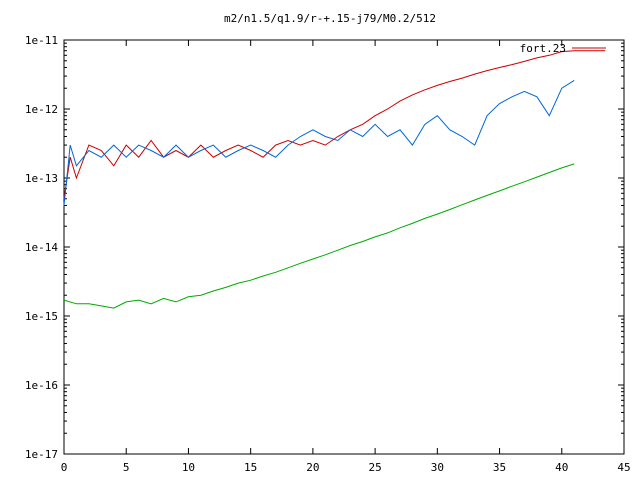 The image size is (640, 480). What do you see at coordinates (41, 40) in the screenshot?
I see `y-tick-label: 1e-11` at bounding box center [41, 40].